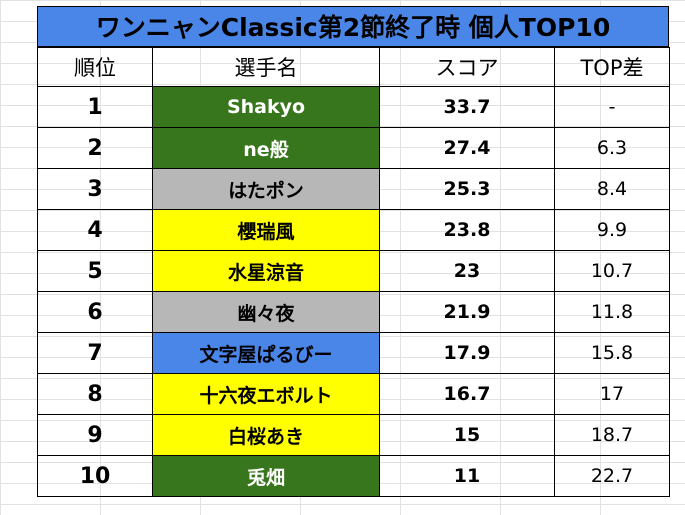 The width and height of the screenshot is (685, 515). I want to click on table-row: 5 水星涼音 23 10.7, so click(353, 271).